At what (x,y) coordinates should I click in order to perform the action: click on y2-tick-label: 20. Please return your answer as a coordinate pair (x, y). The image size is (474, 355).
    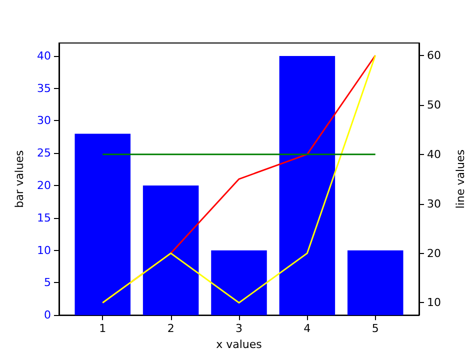
    Looking at the image, I should click on (434, 253).